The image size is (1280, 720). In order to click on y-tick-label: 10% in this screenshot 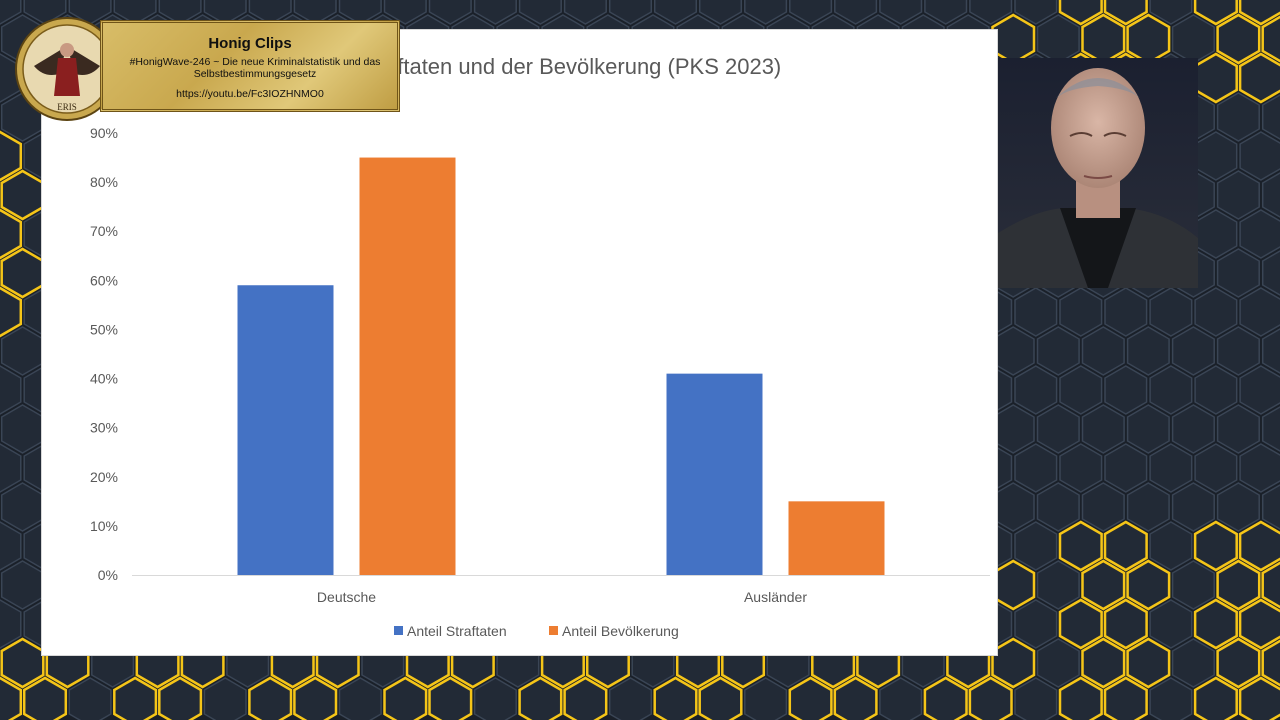, I will do `click(104, 526)`.